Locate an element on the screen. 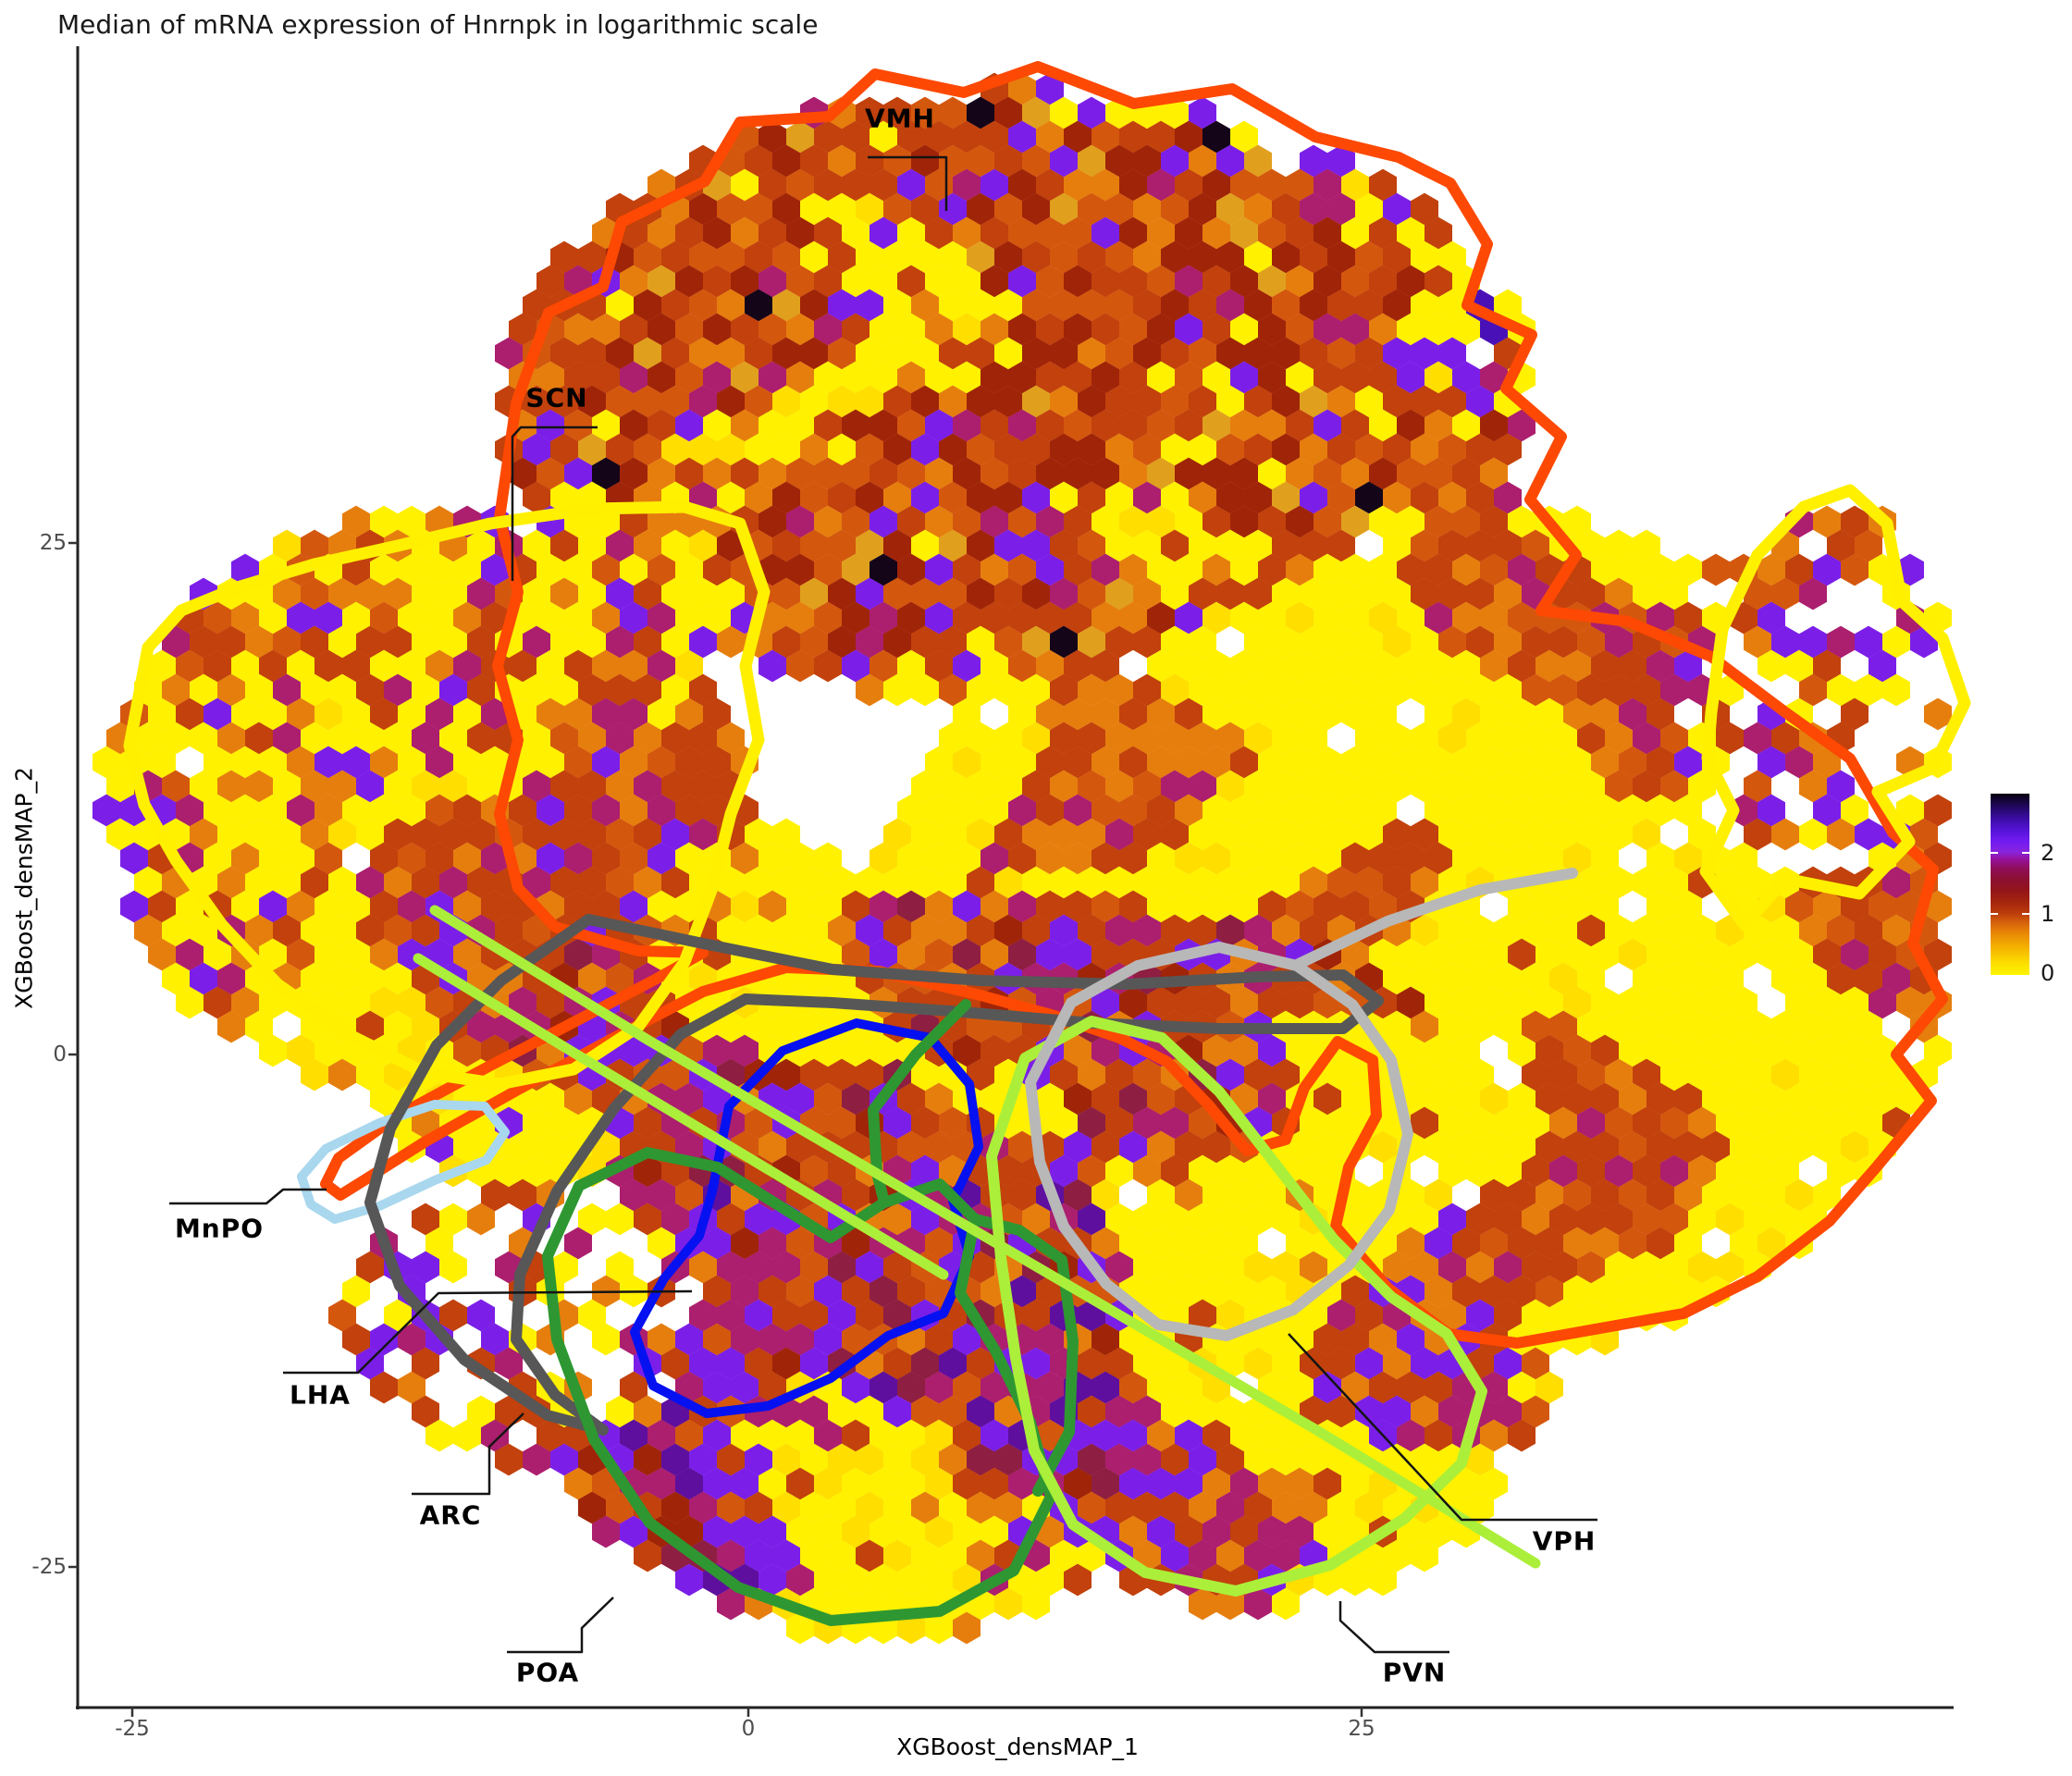 The image size is (2072, 1776). topright-lobe-outline is located at coordinates (1835, 708).